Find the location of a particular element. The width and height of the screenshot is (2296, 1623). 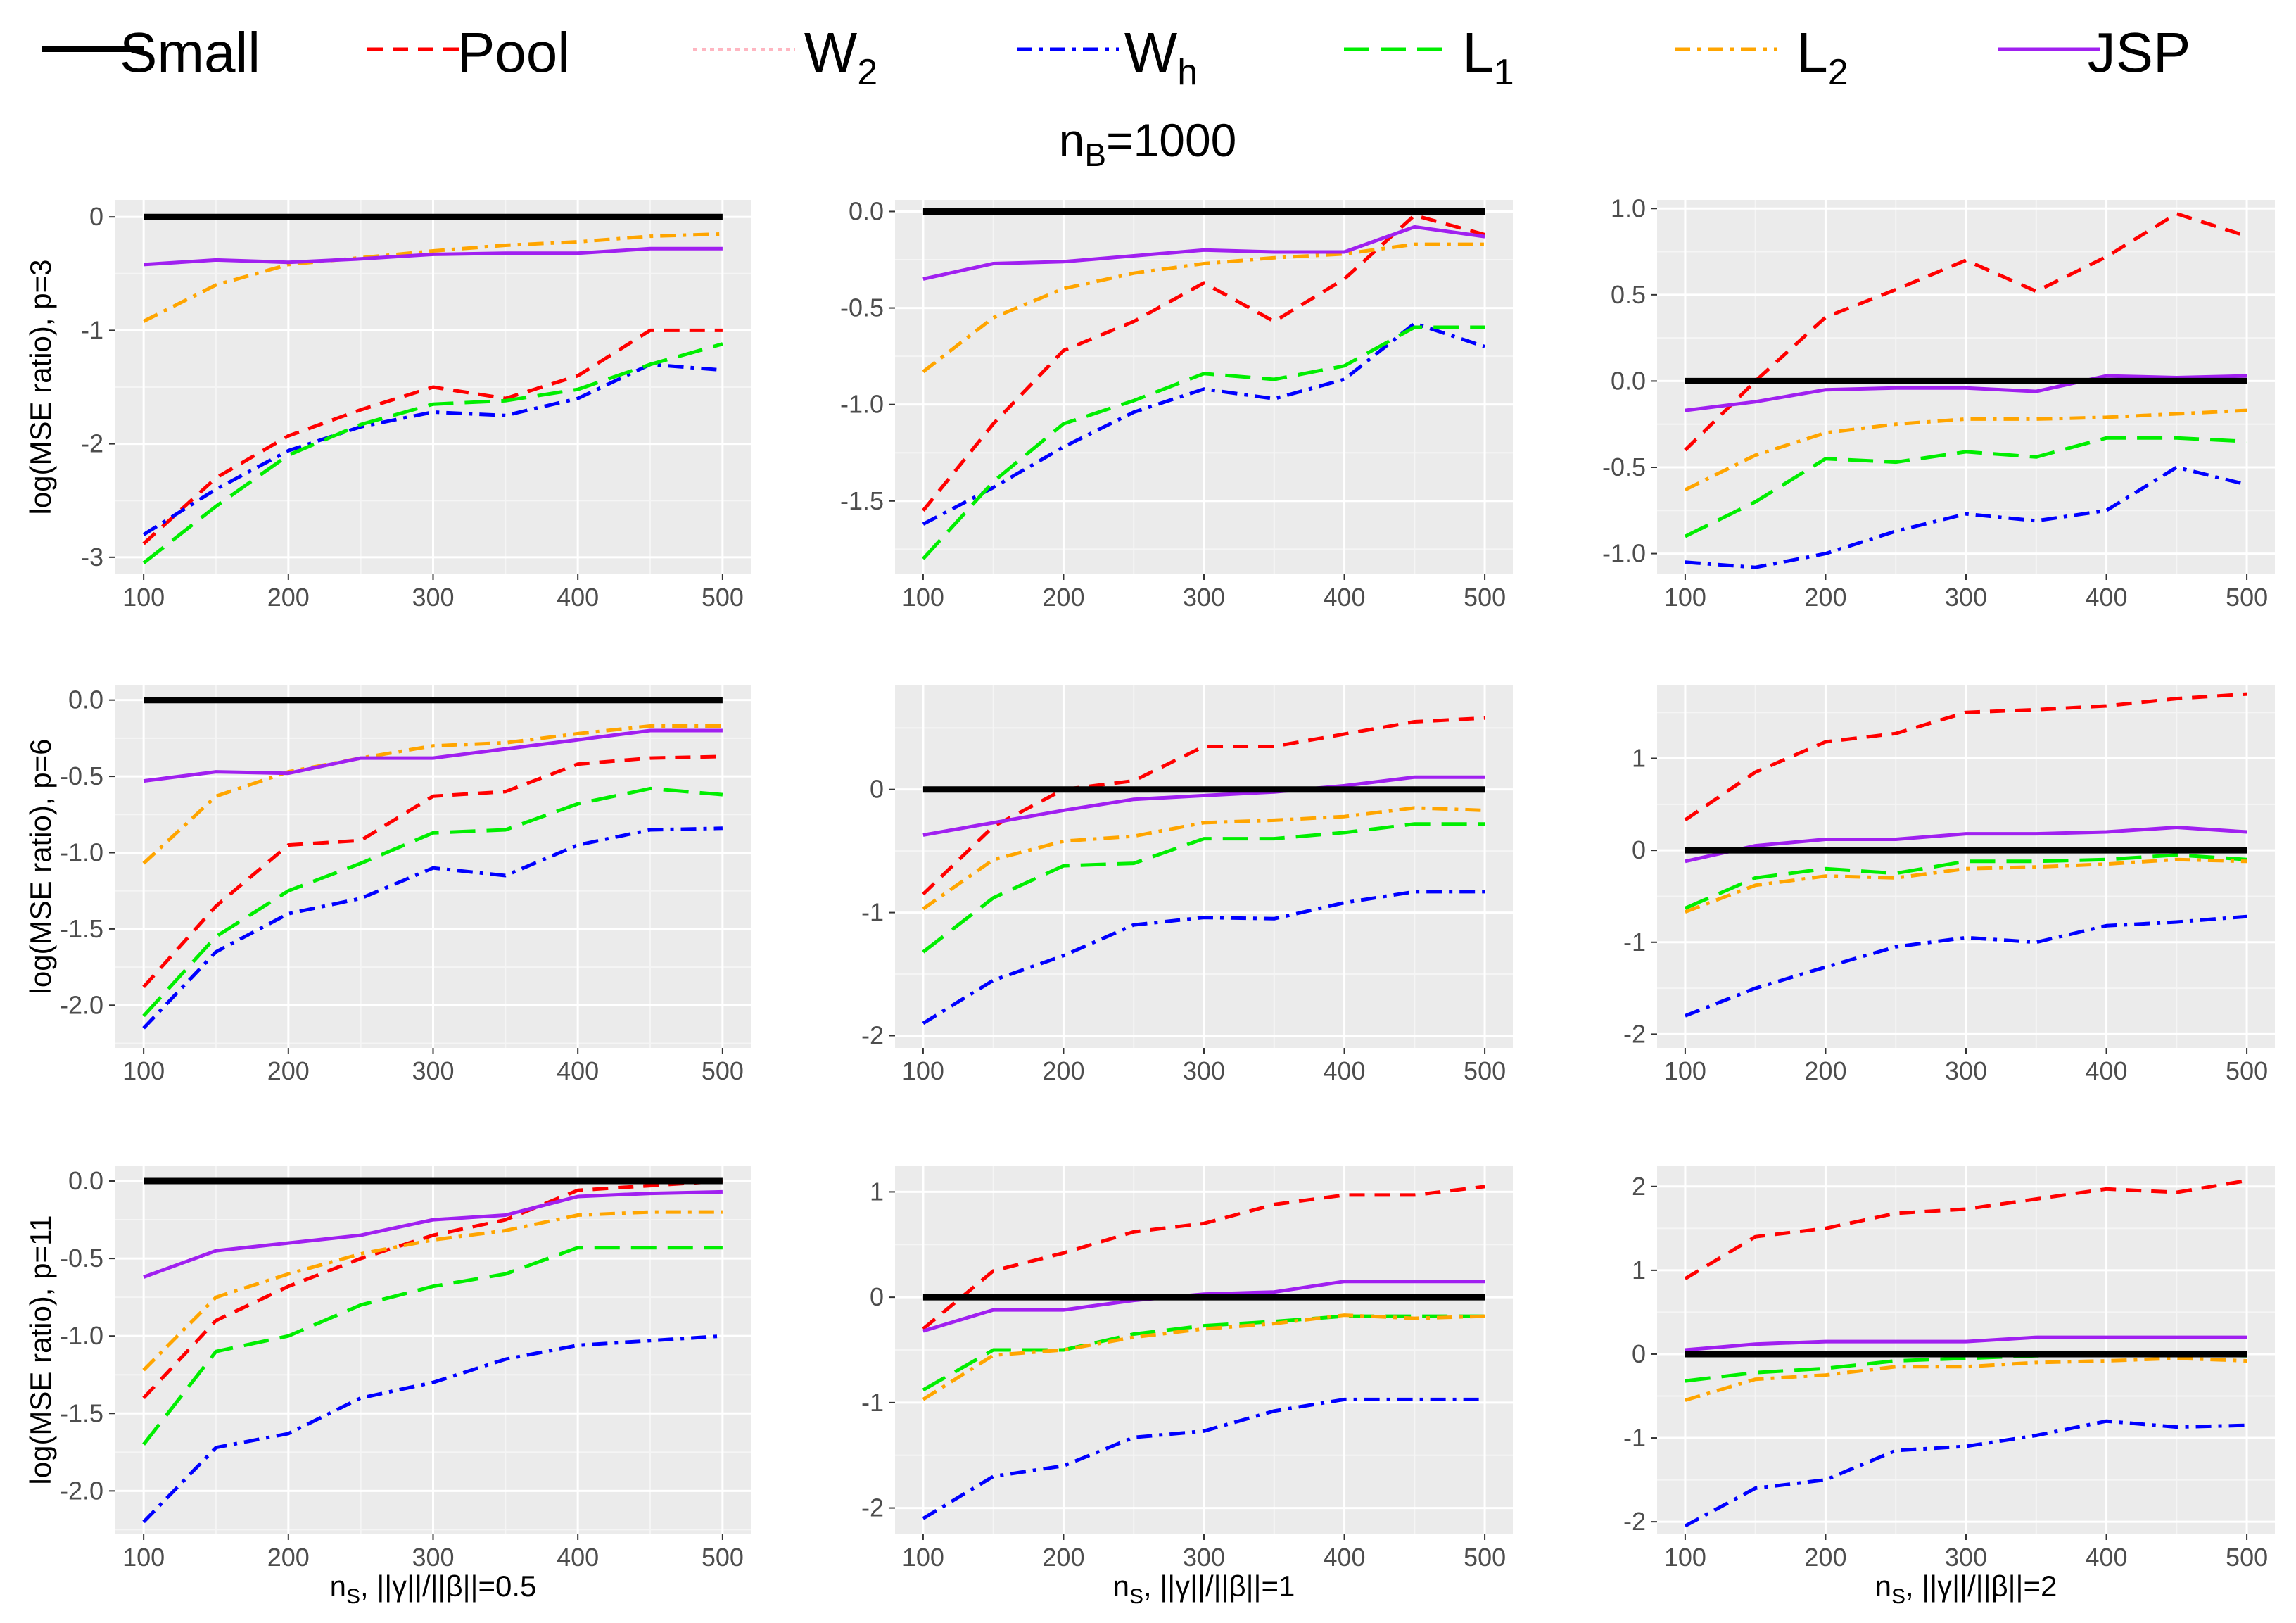

legend-label-pool: Pool is located at coordinates (513, 53).